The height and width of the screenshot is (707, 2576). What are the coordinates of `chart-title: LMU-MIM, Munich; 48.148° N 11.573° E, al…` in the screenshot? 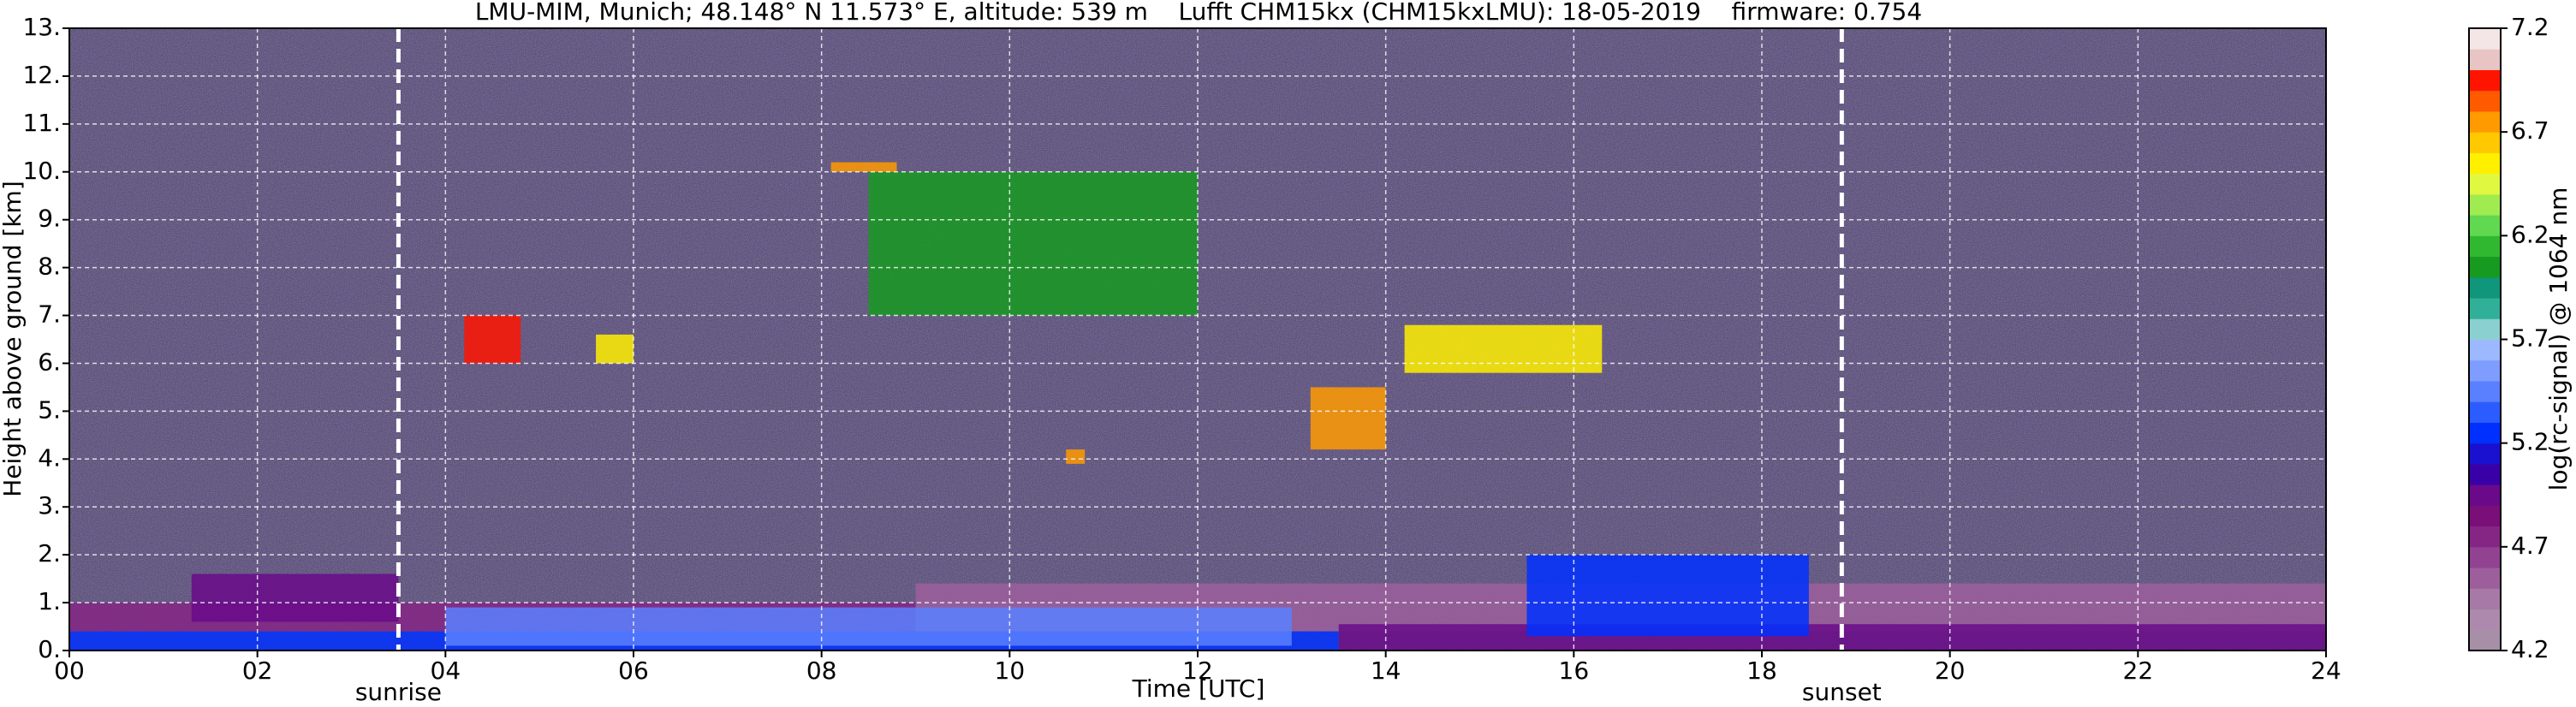 It's located at (1198, 13).